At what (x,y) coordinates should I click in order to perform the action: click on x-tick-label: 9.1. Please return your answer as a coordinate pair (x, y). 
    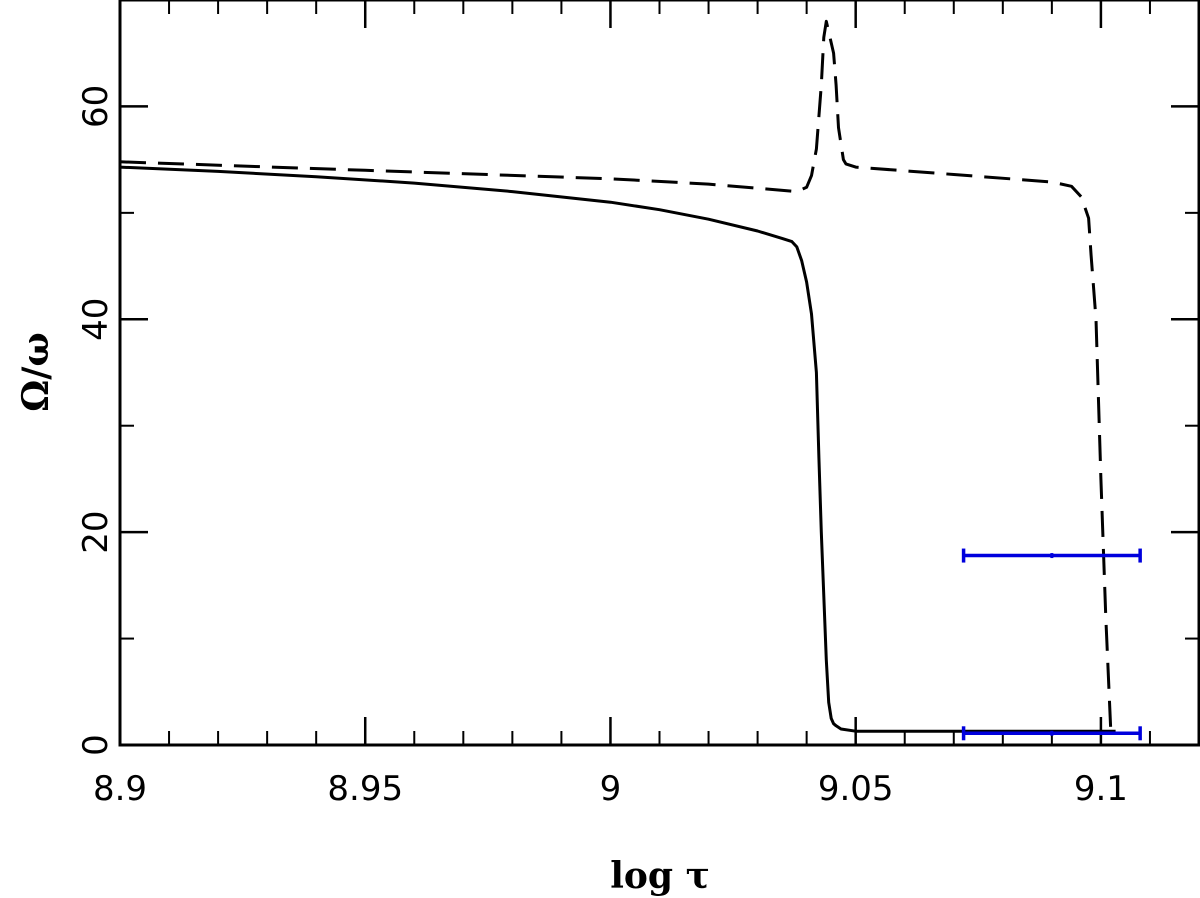
    Looking at the image, I should click on (1101, 789).